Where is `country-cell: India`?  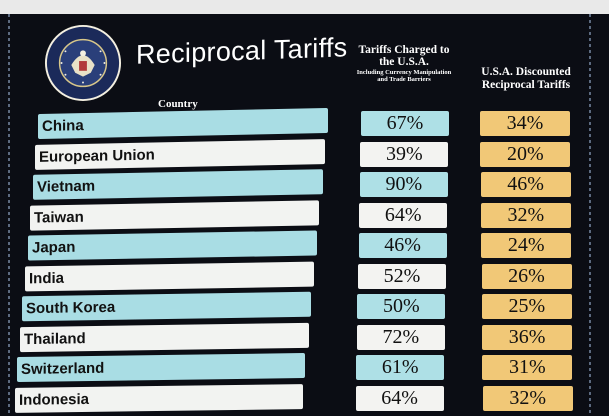 country-cell: India is located at coordinates (169, 276).